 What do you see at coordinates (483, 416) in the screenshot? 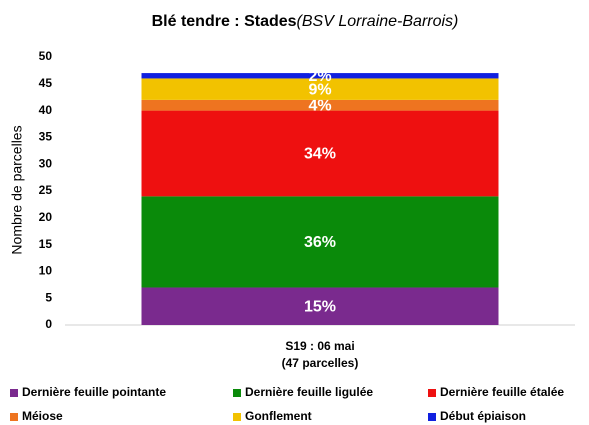
I see `legend-label: Début épiaison` at bounding box center [483, 416].